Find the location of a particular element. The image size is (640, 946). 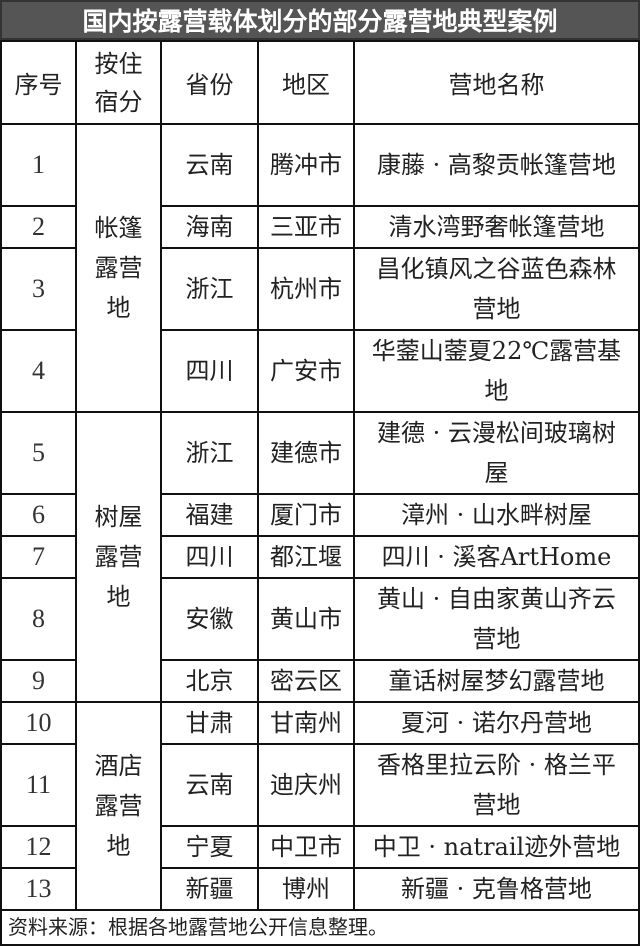

area: 腾冲市 is located at coordinates (306, 165).